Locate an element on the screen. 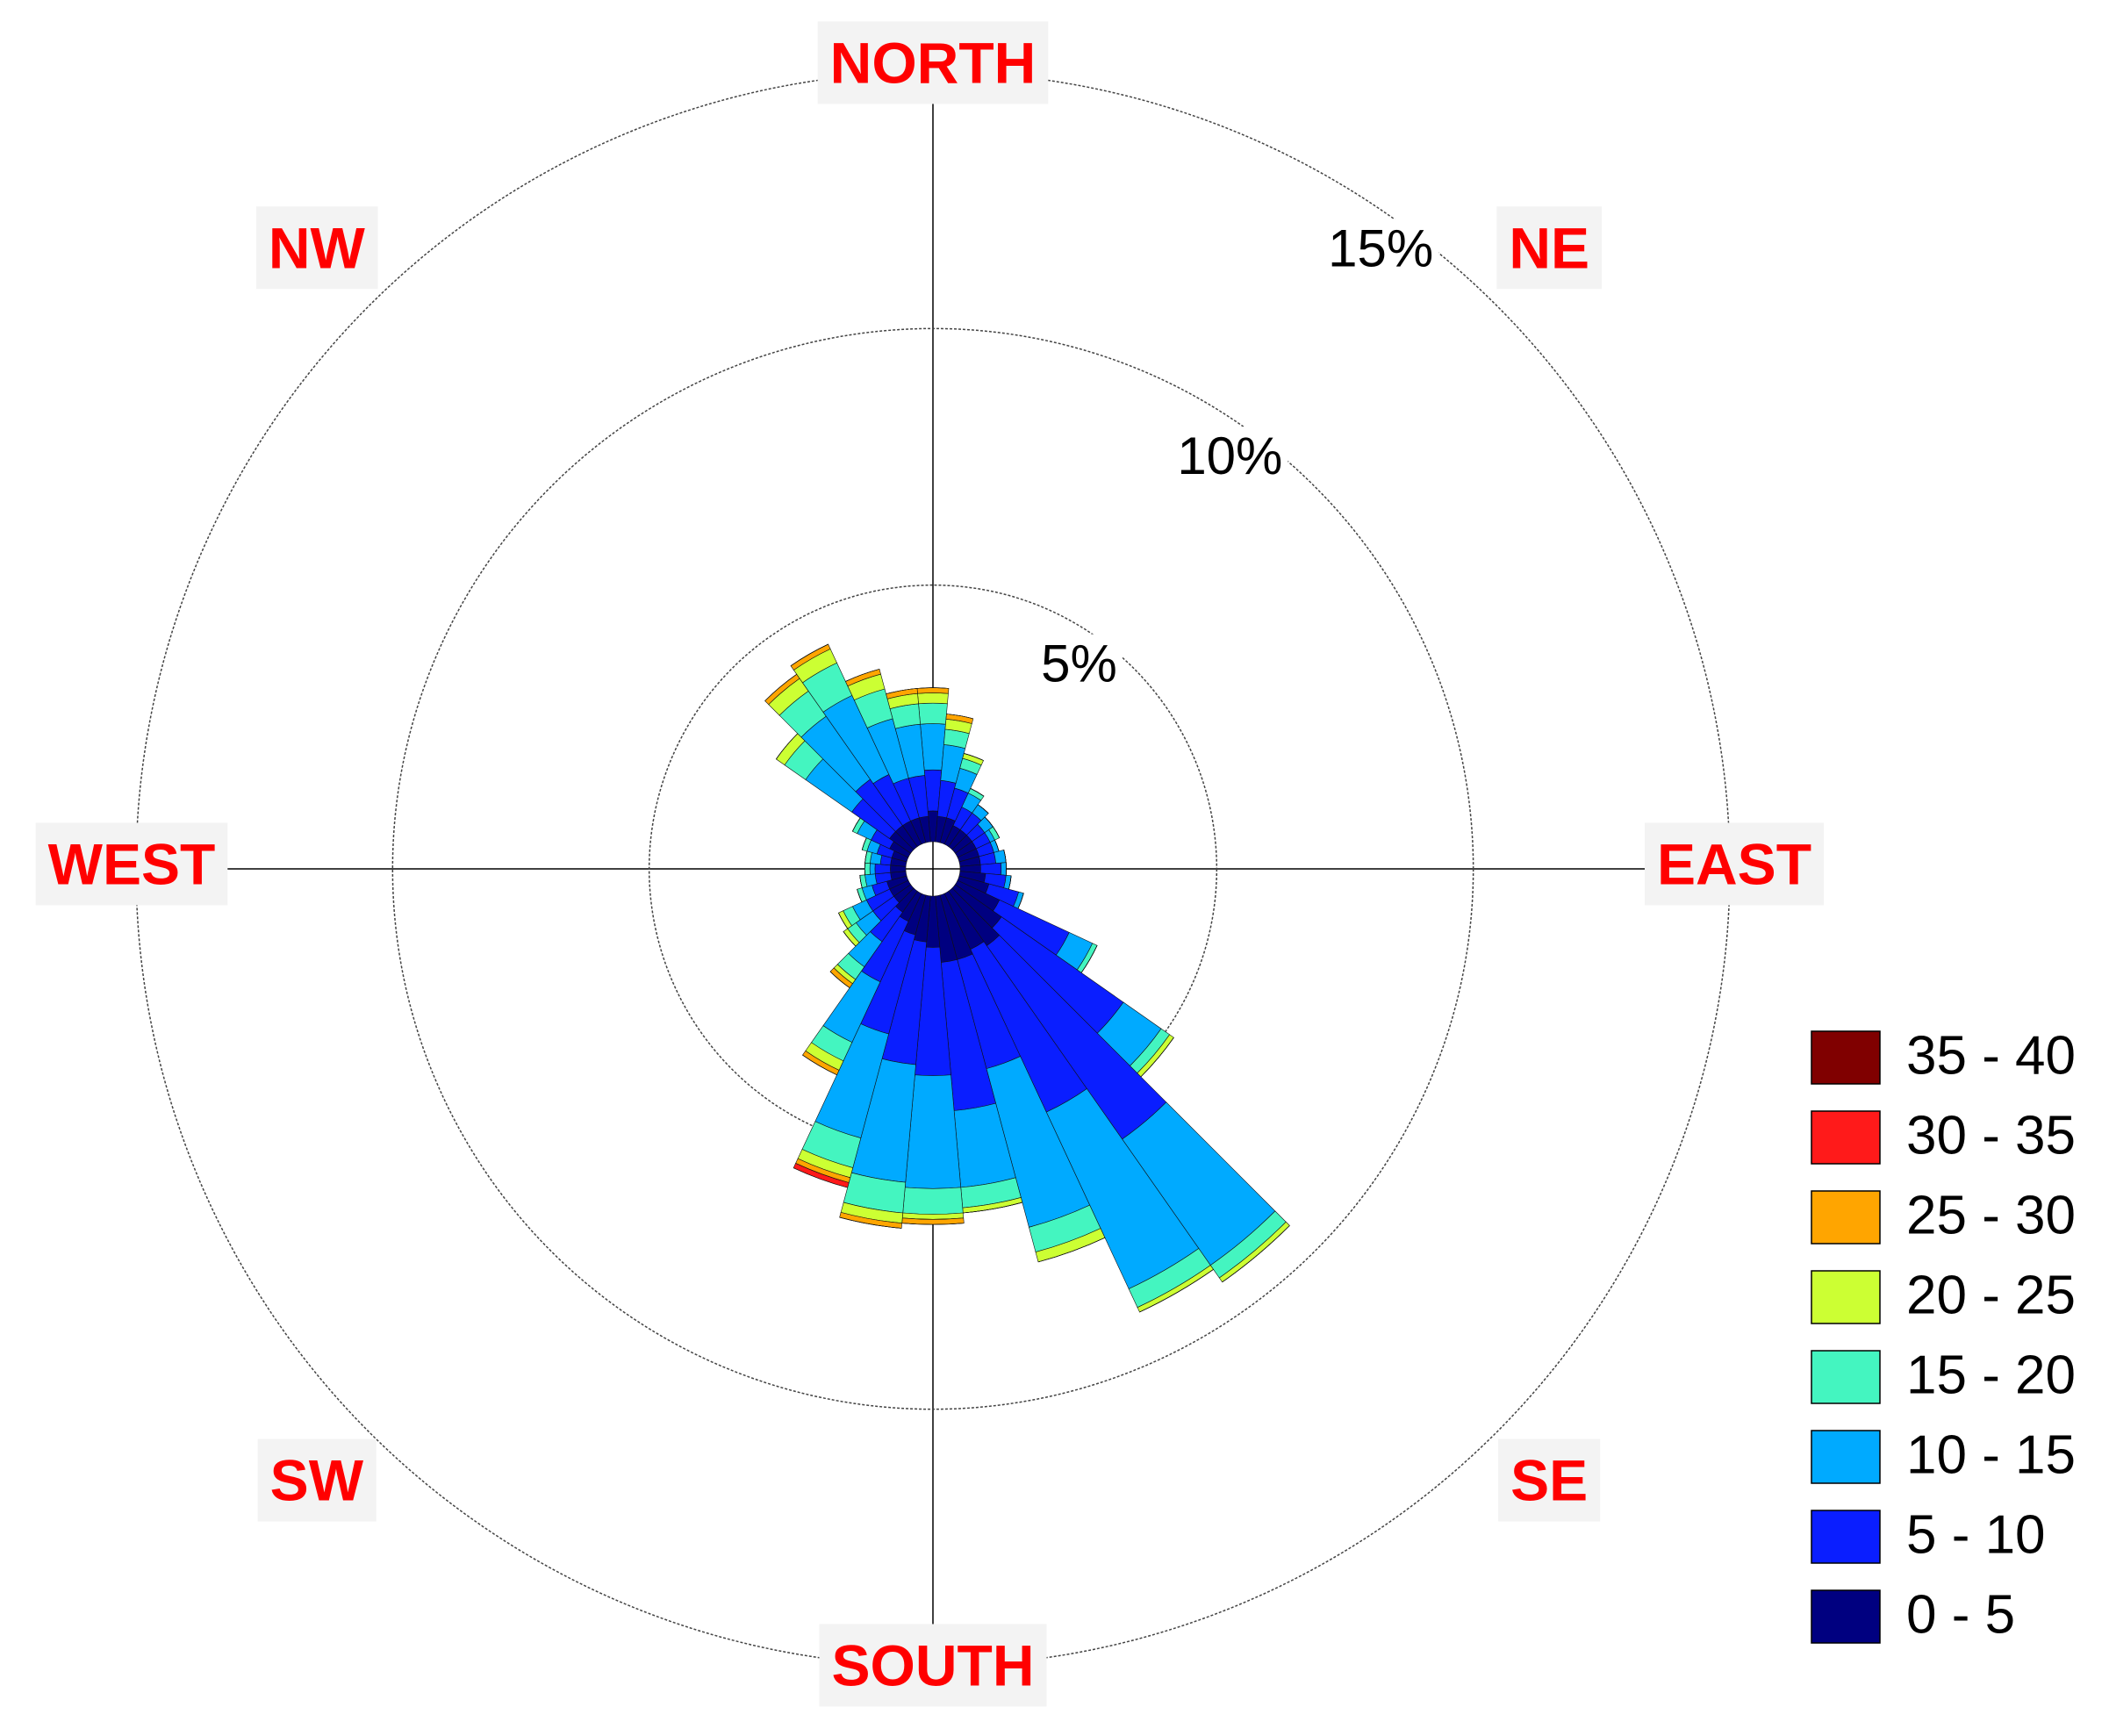 This screenshot has width=2109, height=1736. compass-label: NE is located at coordinates (1549, 247).